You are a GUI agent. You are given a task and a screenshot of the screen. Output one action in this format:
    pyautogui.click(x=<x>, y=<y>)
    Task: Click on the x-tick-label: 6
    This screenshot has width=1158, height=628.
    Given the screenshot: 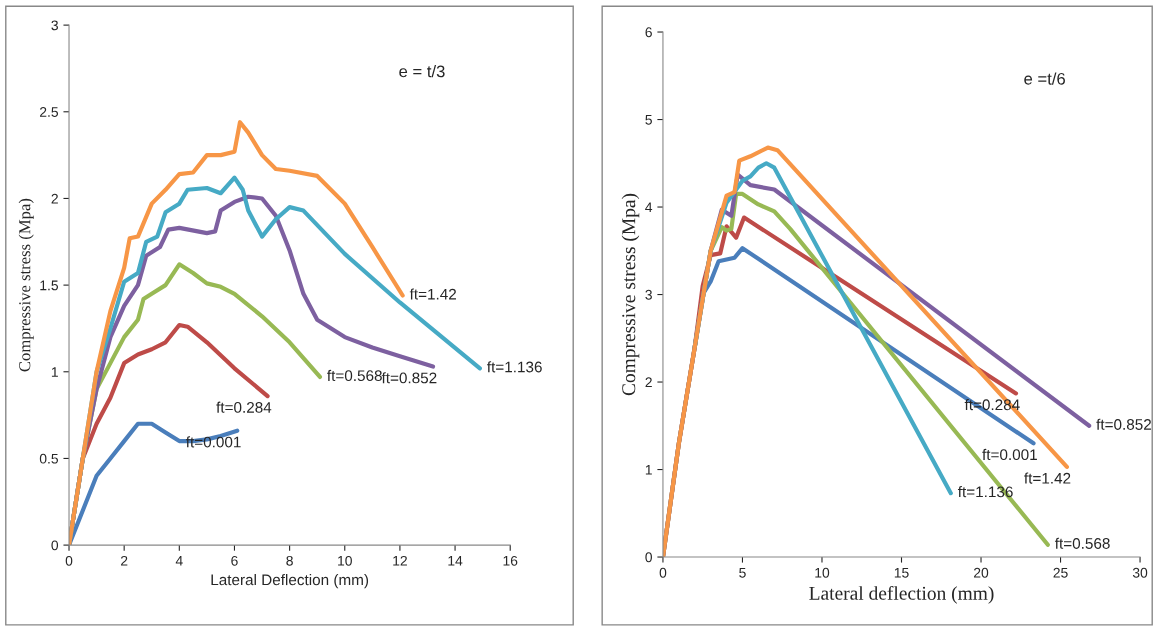 What is the action you would take?
    pyautogui.click(x=234, y=560)
    